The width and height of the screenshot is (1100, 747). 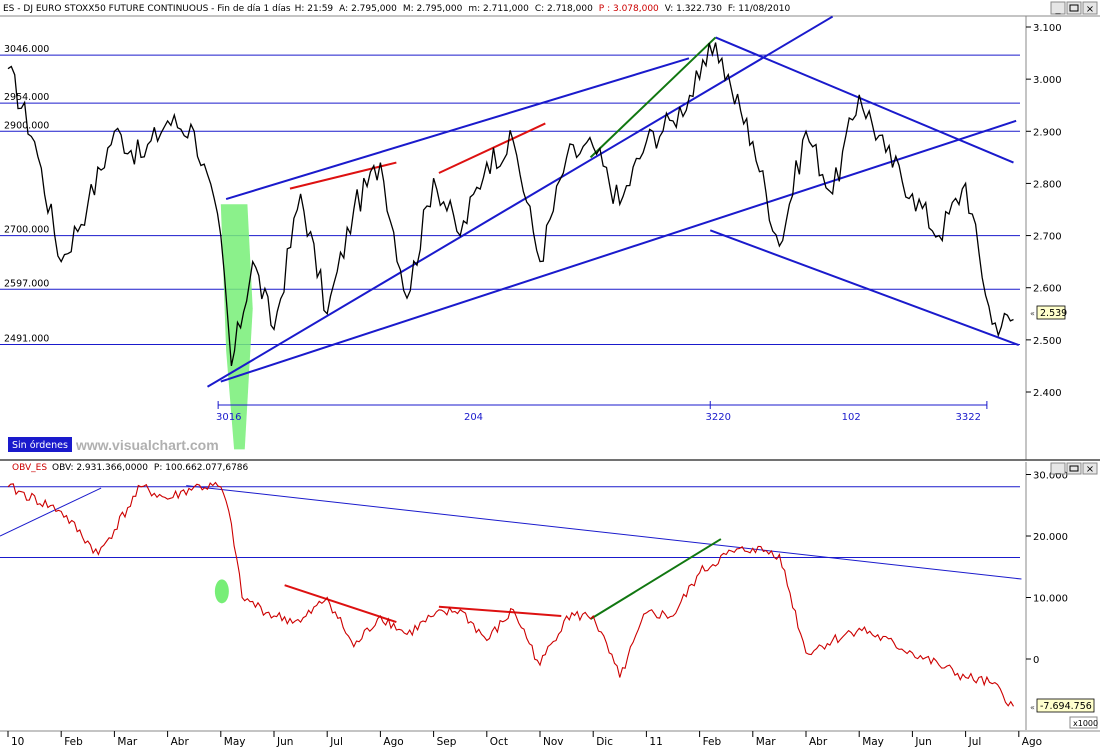 I want to click on support-line-green, so click(x=653, y=97).